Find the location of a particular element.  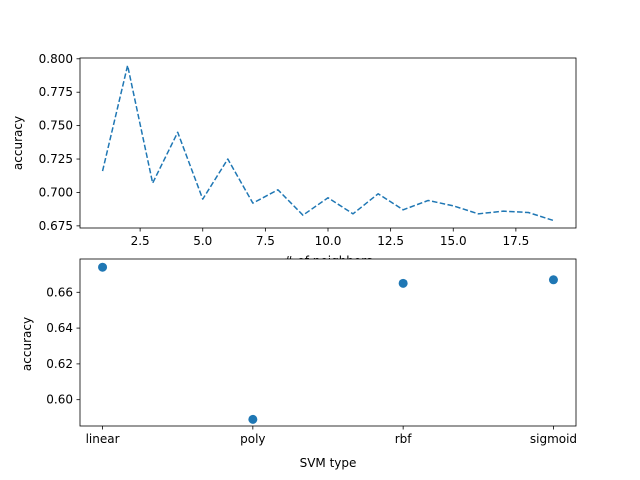

y-tick-label: 0.700 is located at coordinates (56, 192).